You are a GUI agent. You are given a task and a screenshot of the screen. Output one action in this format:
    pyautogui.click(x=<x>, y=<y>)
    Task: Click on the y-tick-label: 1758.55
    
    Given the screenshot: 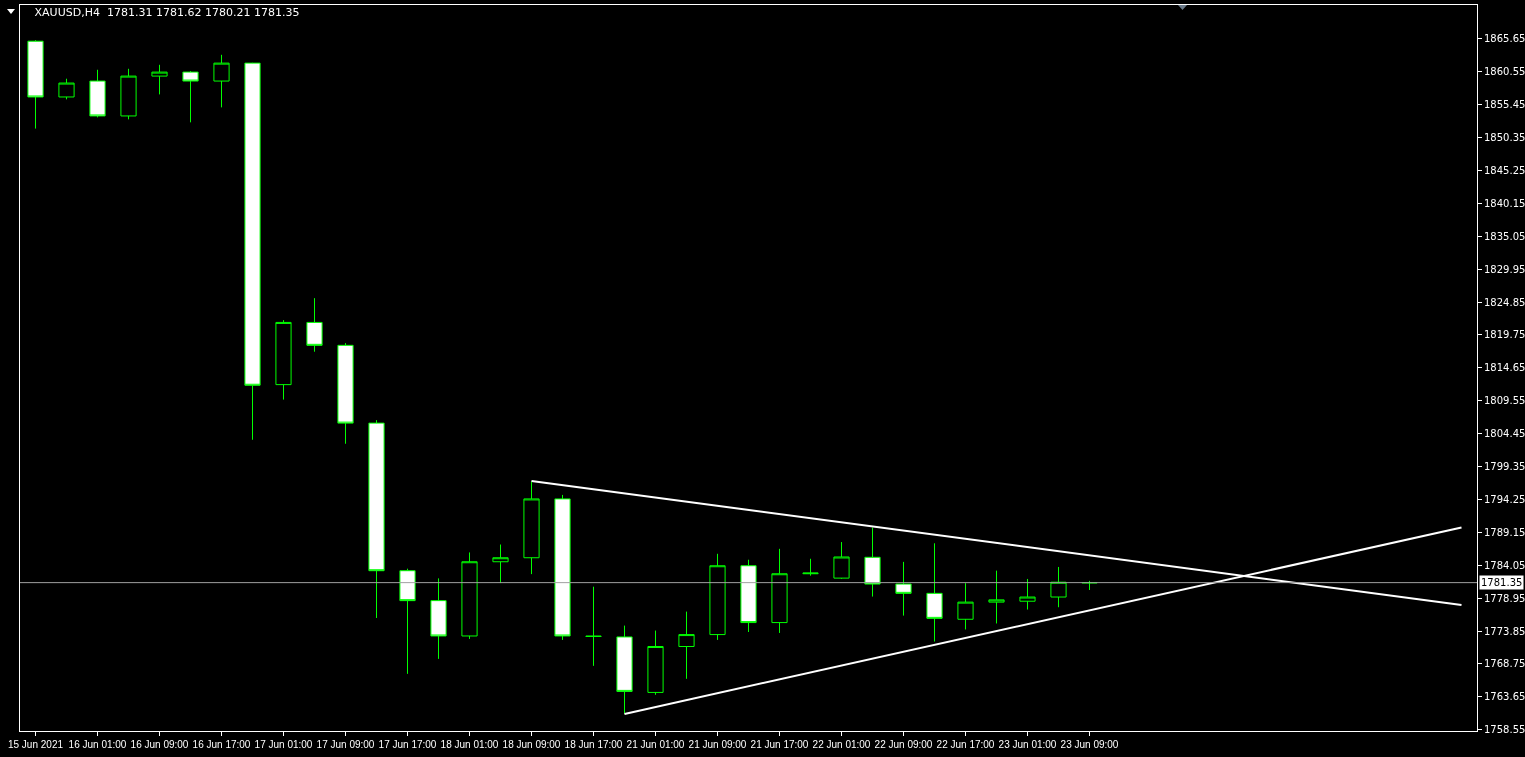 What is the action you would take?
    pyautogui.click(x=1504, y=730)
    